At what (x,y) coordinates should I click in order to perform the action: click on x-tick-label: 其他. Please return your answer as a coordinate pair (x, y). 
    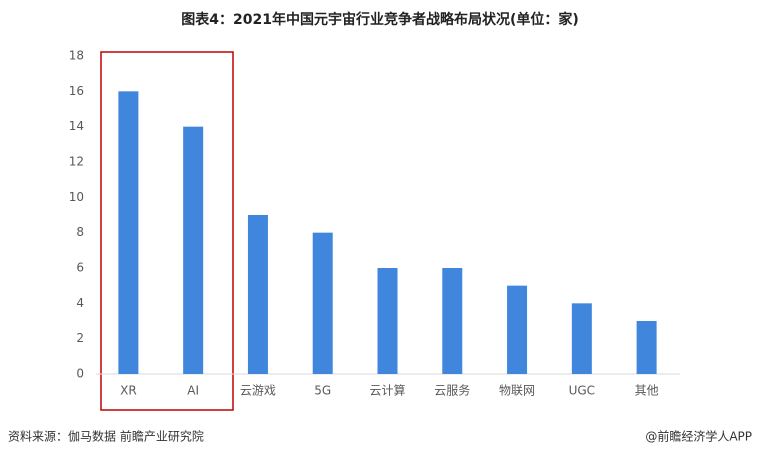
    Looking at the image, I should click on (647, 391).